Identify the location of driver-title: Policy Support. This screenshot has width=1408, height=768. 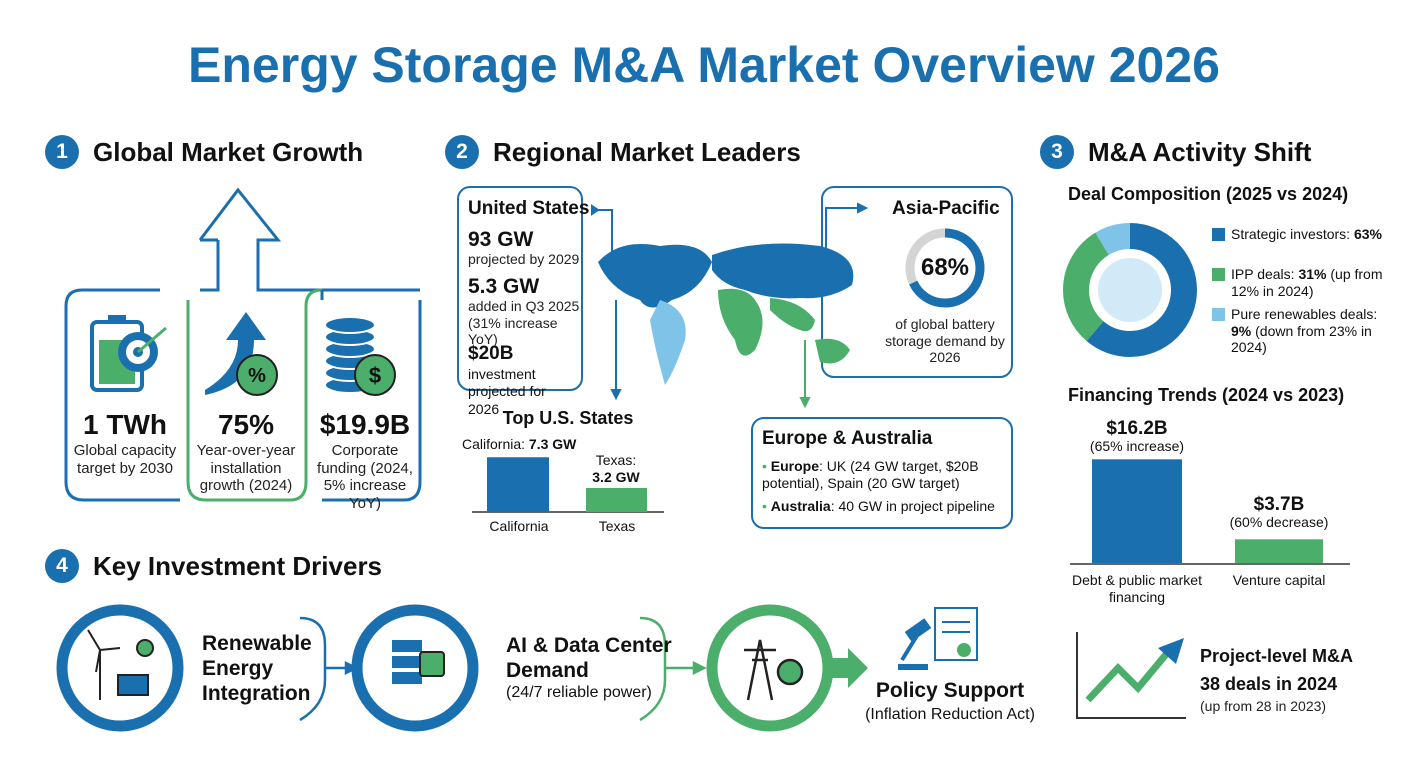
(950, 690).